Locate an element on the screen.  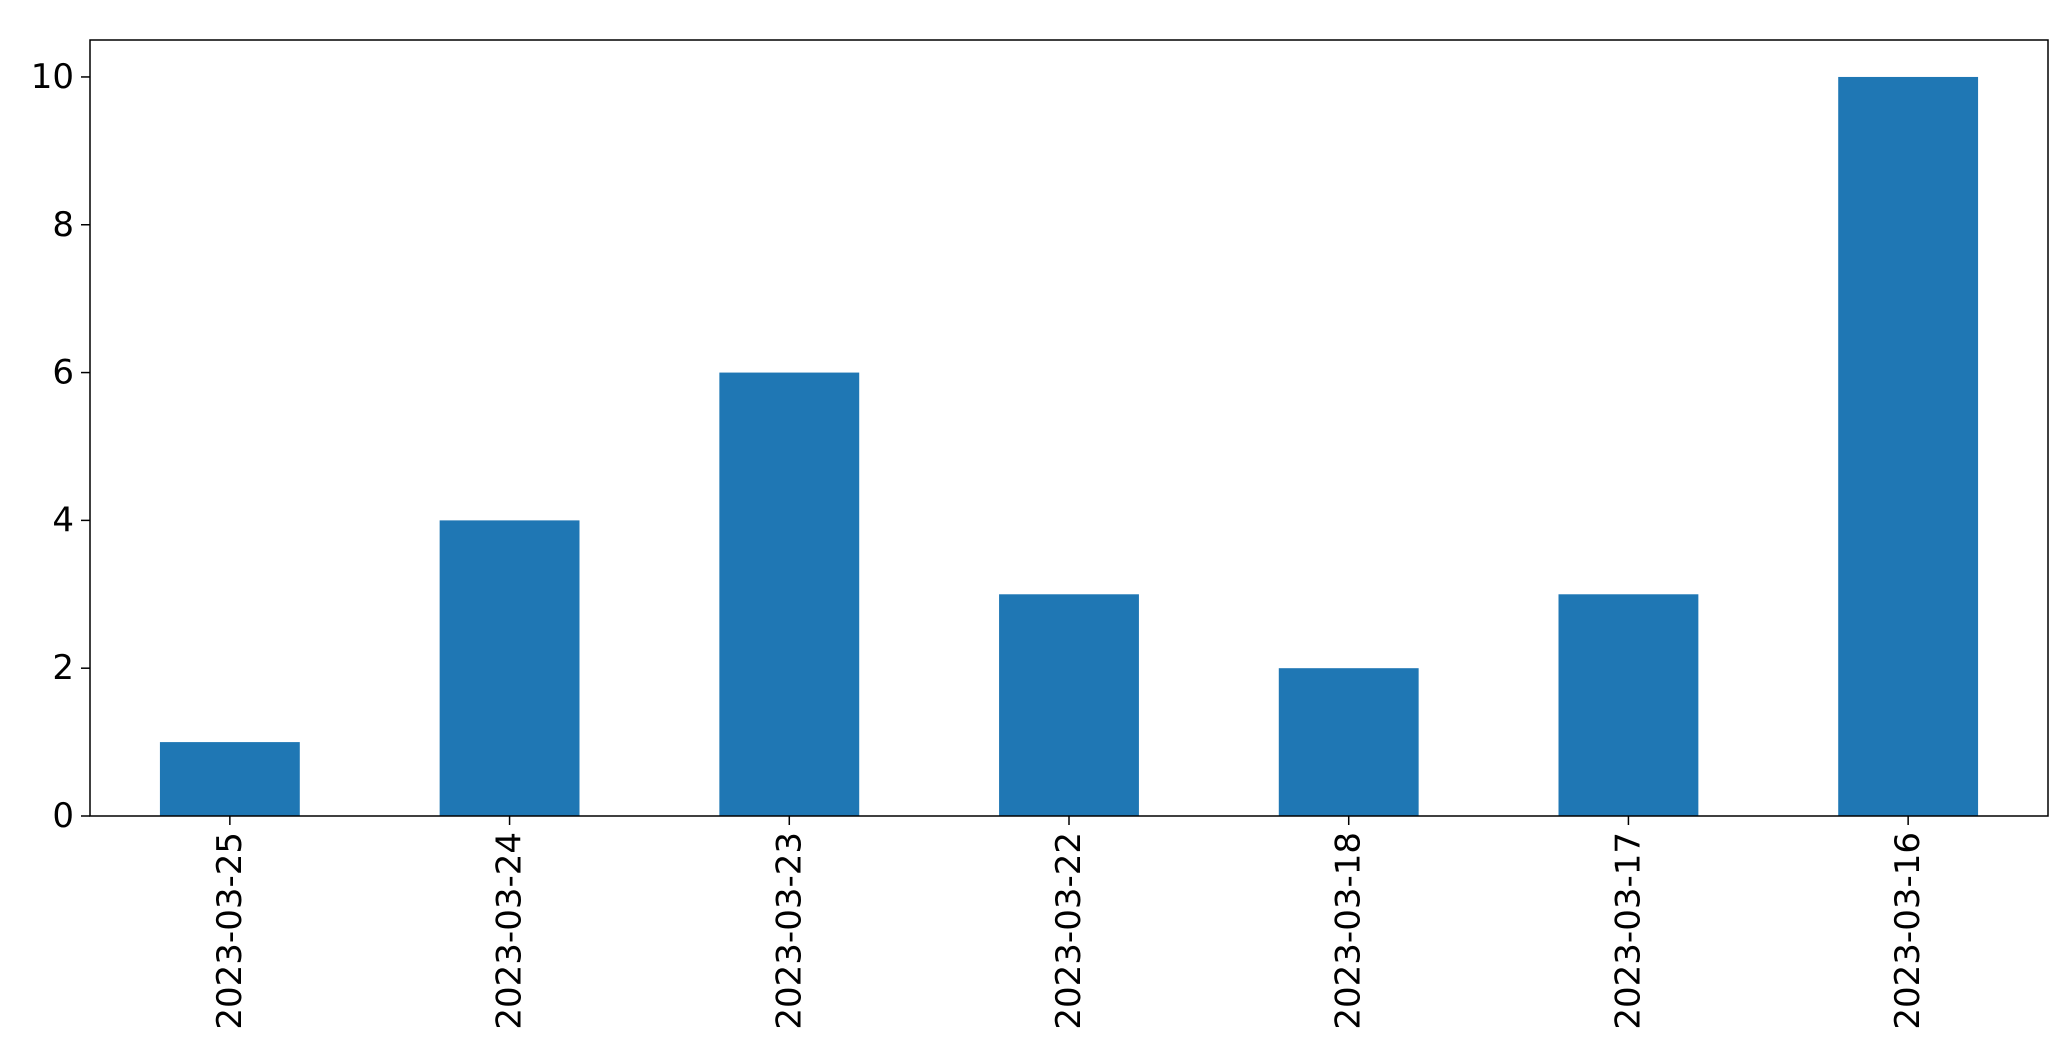
y-axis: 0 2 4 6 8 10 is located at coordinates (60, 446).